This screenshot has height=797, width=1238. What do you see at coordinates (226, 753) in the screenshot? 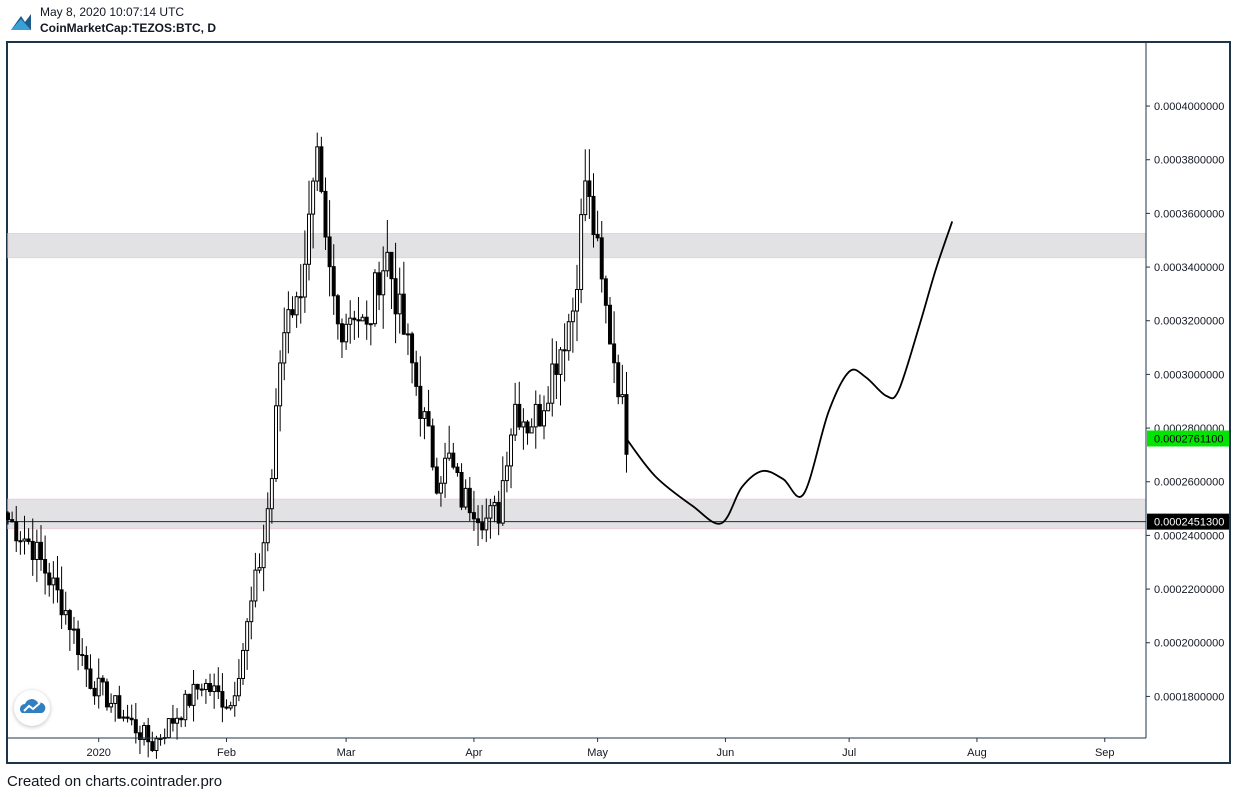
I see `x-tick-label: Feb` at bounding box center [226, 753].